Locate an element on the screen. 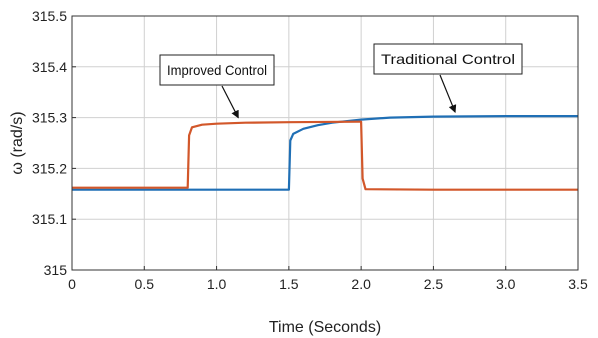 The image size is (598, 338). y-tick-label: 315.3 is located at coordinates (49, 118).